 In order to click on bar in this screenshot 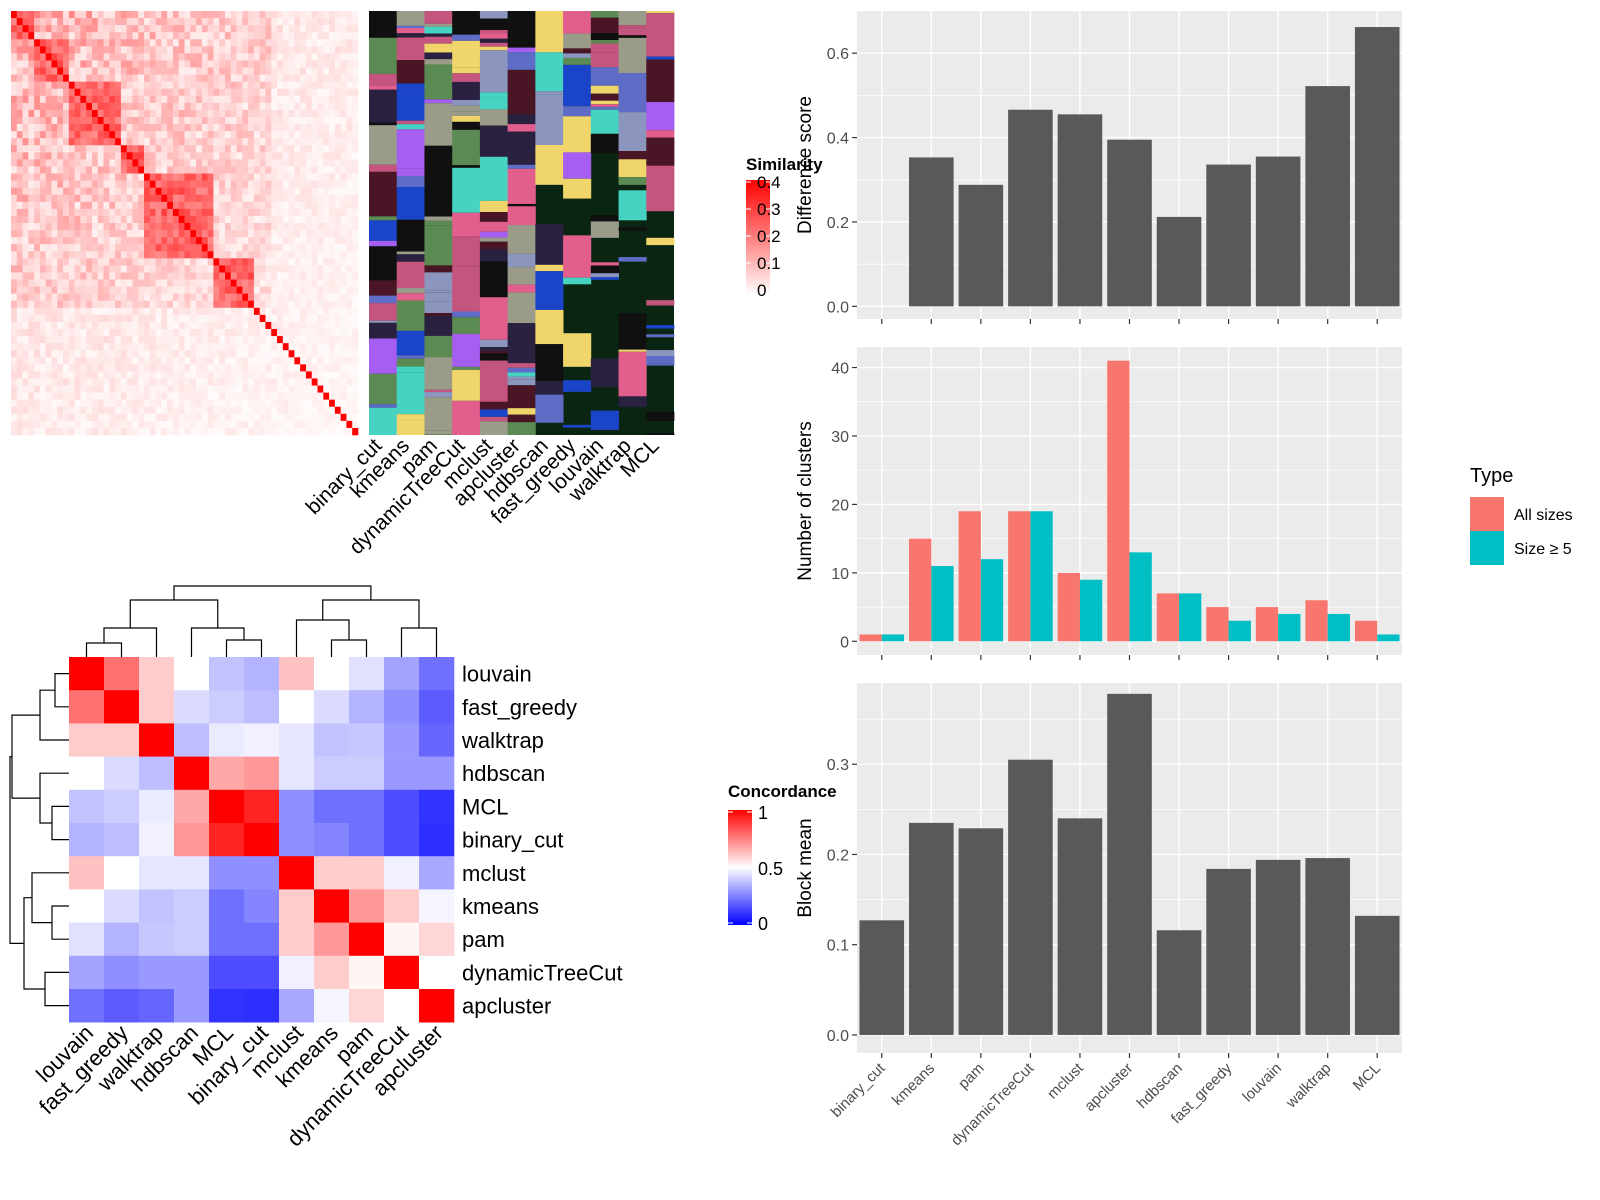, I will do `click(1030, 208)`.